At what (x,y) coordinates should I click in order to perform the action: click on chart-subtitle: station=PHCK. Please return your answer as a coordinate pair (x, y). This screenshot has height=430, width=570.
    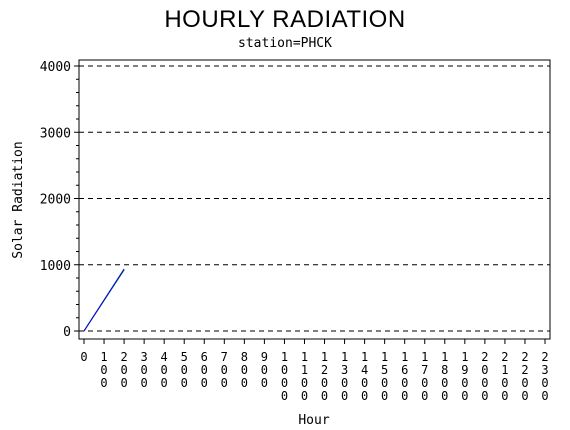
    Looking at the image, I should click on (285, 43).